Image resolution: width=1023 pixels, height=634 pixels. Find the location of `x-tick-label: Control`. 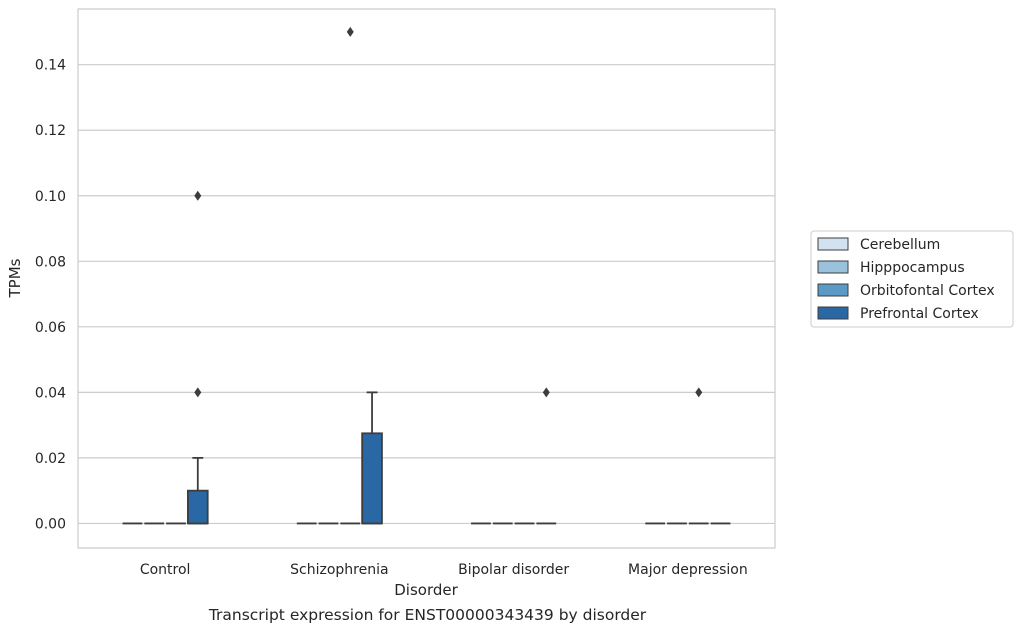

x-tick-label: Control is located at coordinates (165, 570).